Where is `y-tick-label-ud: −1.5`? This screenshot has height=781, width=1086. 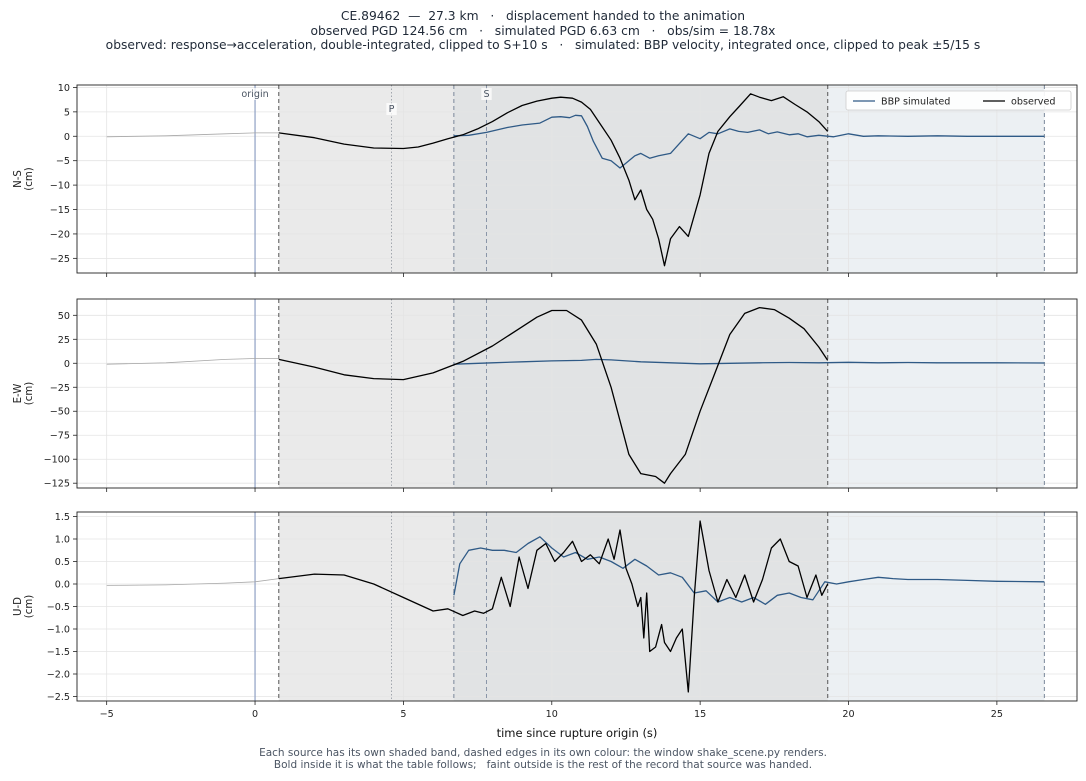
y-tick-label-ud: −1.5 is located at coordinates (58, 652).